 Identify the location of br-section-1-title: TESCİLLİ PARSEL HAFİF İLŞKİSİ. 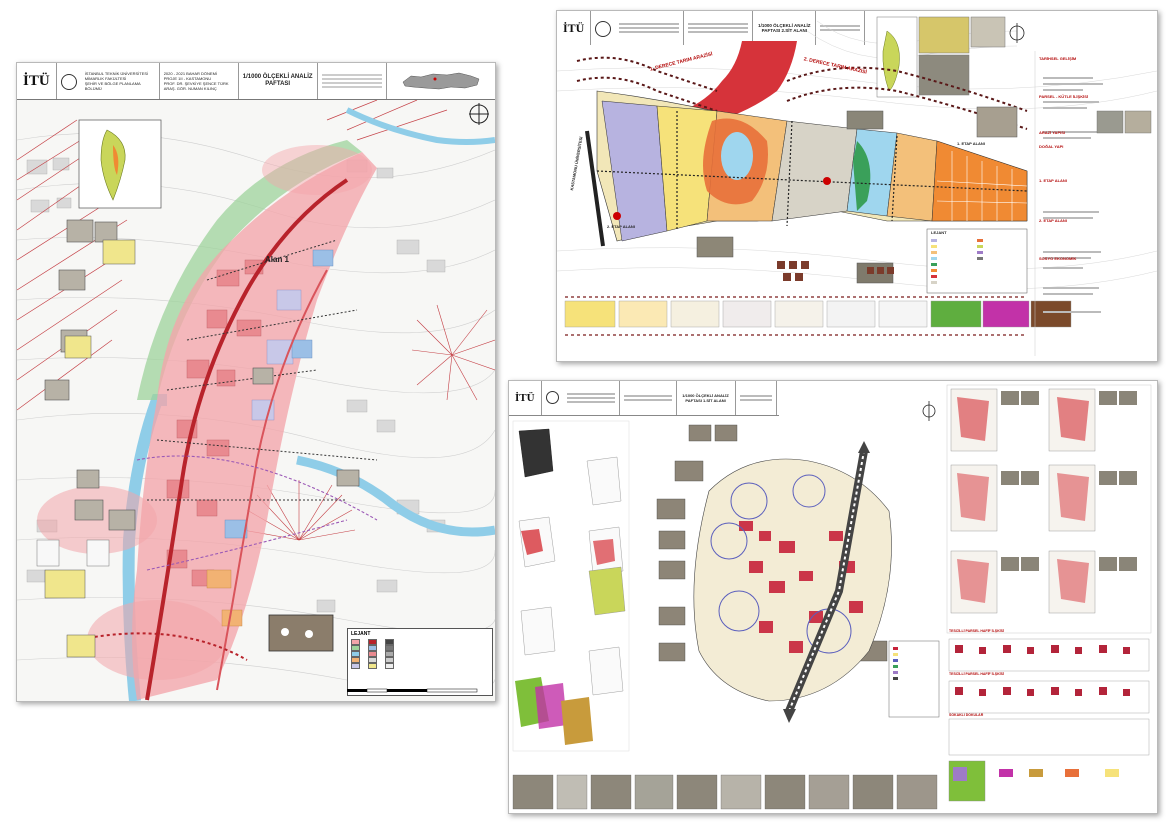
(976, 631).